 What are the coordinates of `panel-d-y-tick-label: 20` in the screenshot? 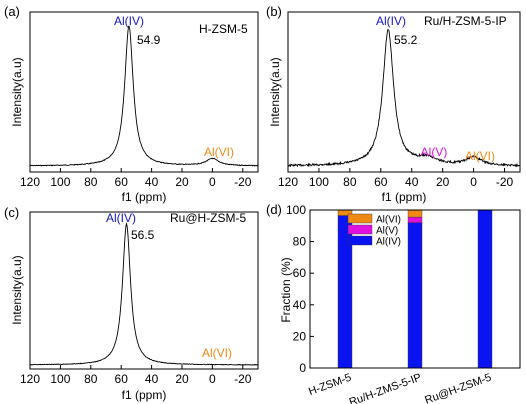 It's located at (300, 336).